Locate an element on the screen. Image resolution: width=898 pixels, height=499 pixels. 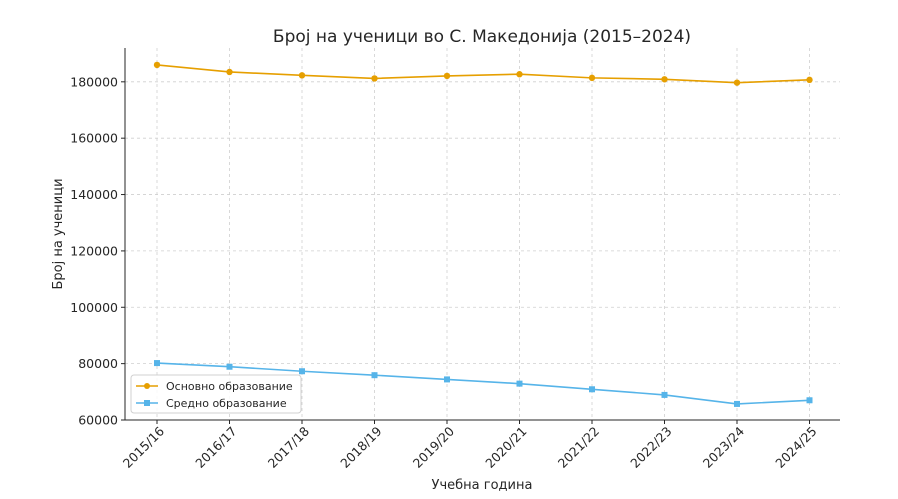
x-tick-label: 2017/18 is located at coordinates (288, 446).